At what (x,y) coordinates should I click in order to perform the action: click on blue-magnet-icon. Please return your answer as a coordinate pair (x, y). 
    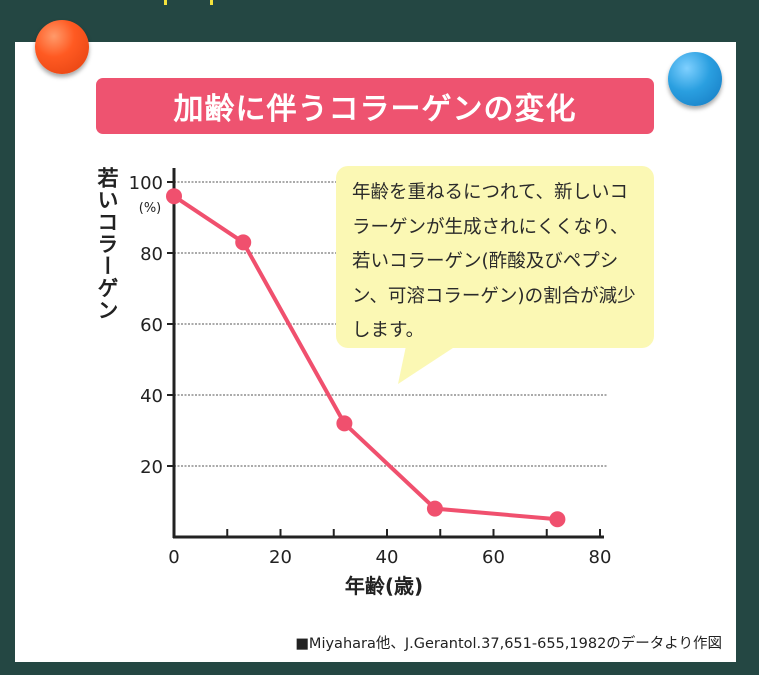
    Looking at the image, I should click on (695, 79).